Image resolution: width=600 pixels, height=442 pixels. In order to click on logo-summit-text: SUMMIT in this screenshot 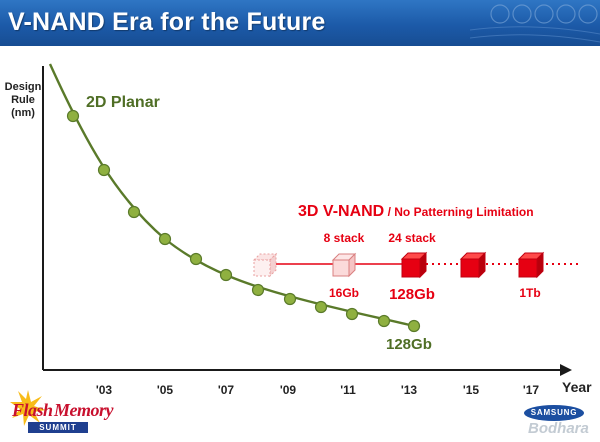, I will do `click(58, 427)`.